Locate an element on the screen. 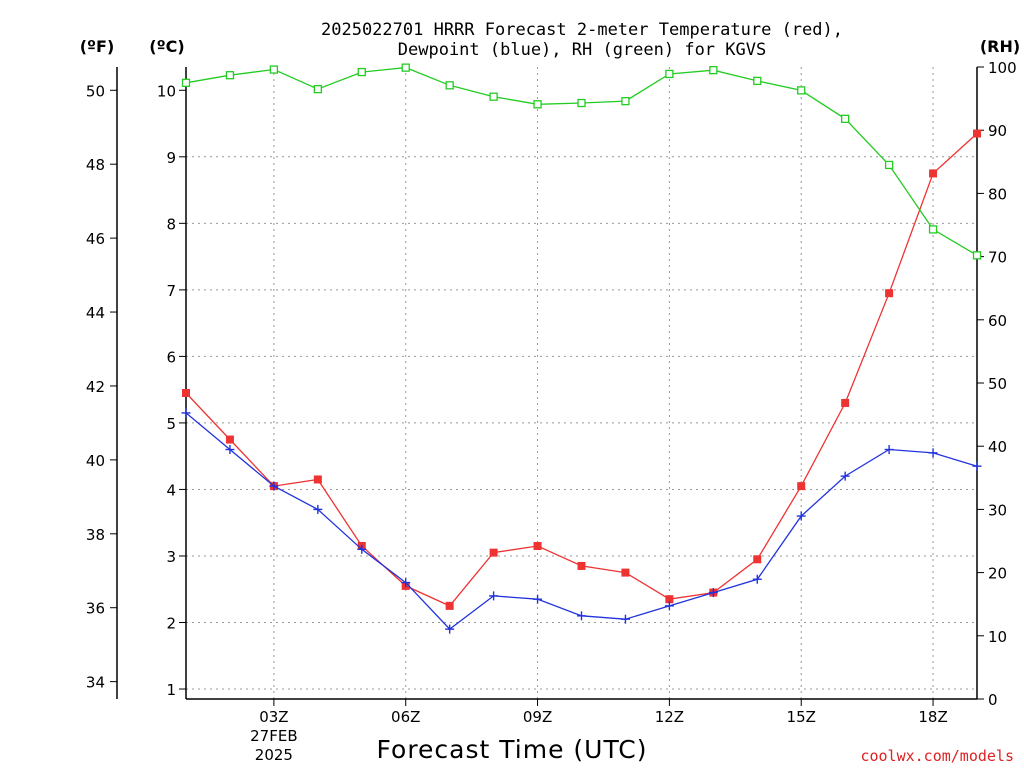  celsius-tick-label: 4 is located at coordinates (171, 490).